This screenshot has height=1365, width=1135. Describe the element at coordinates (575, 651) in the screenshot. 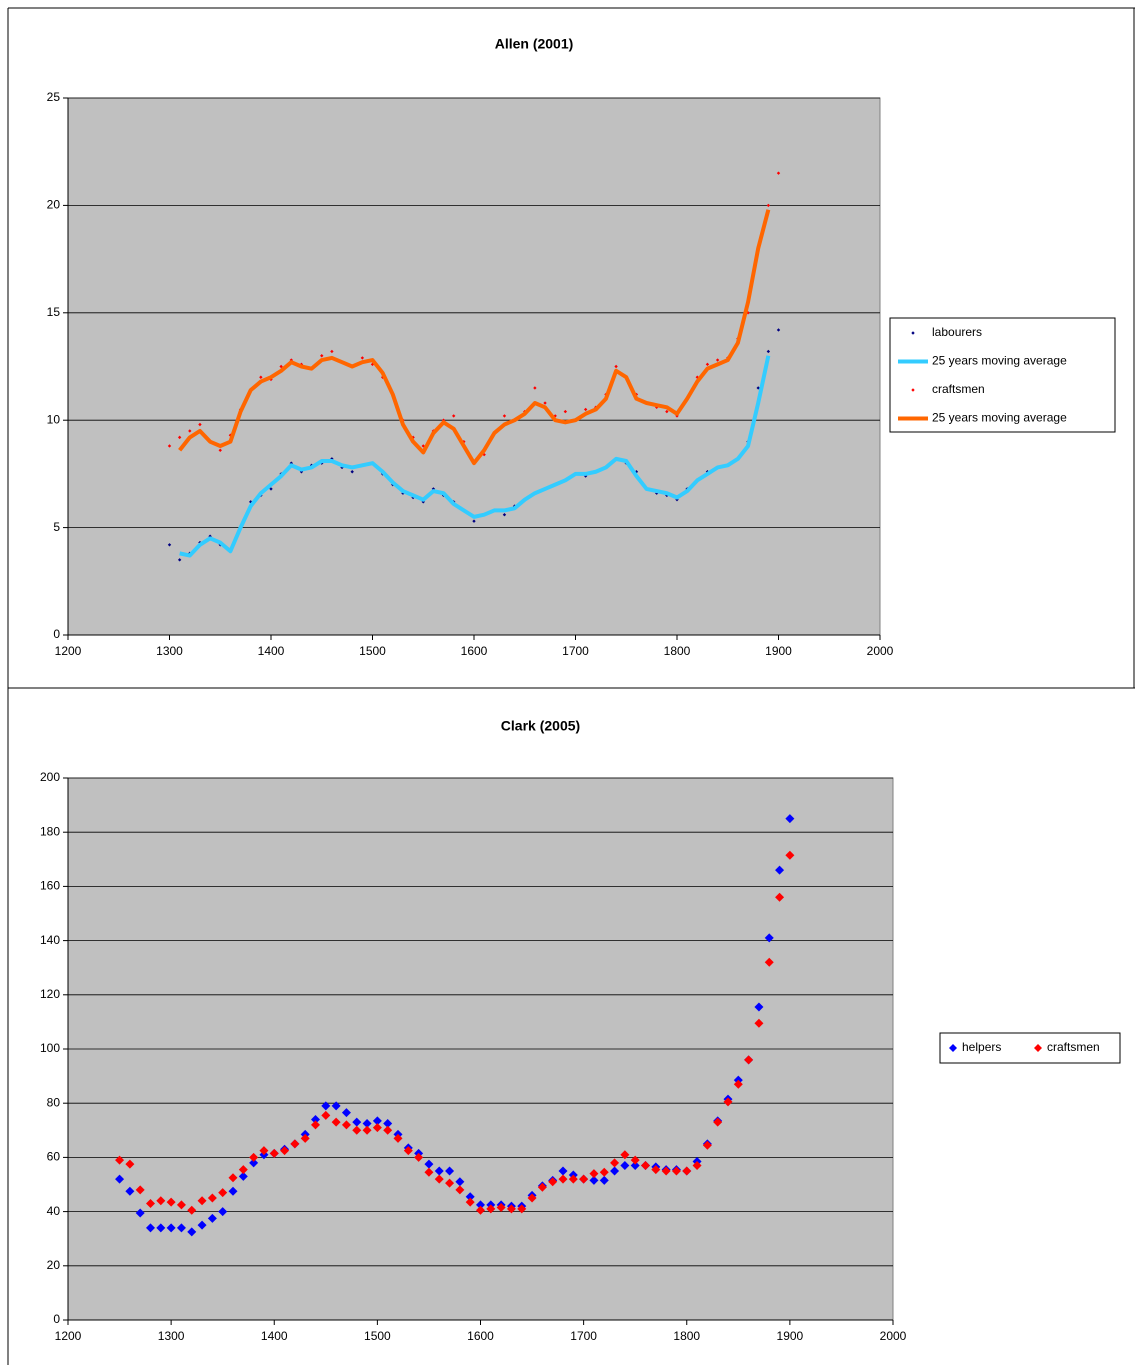

I see `x-tick-label: 1700` at that location.